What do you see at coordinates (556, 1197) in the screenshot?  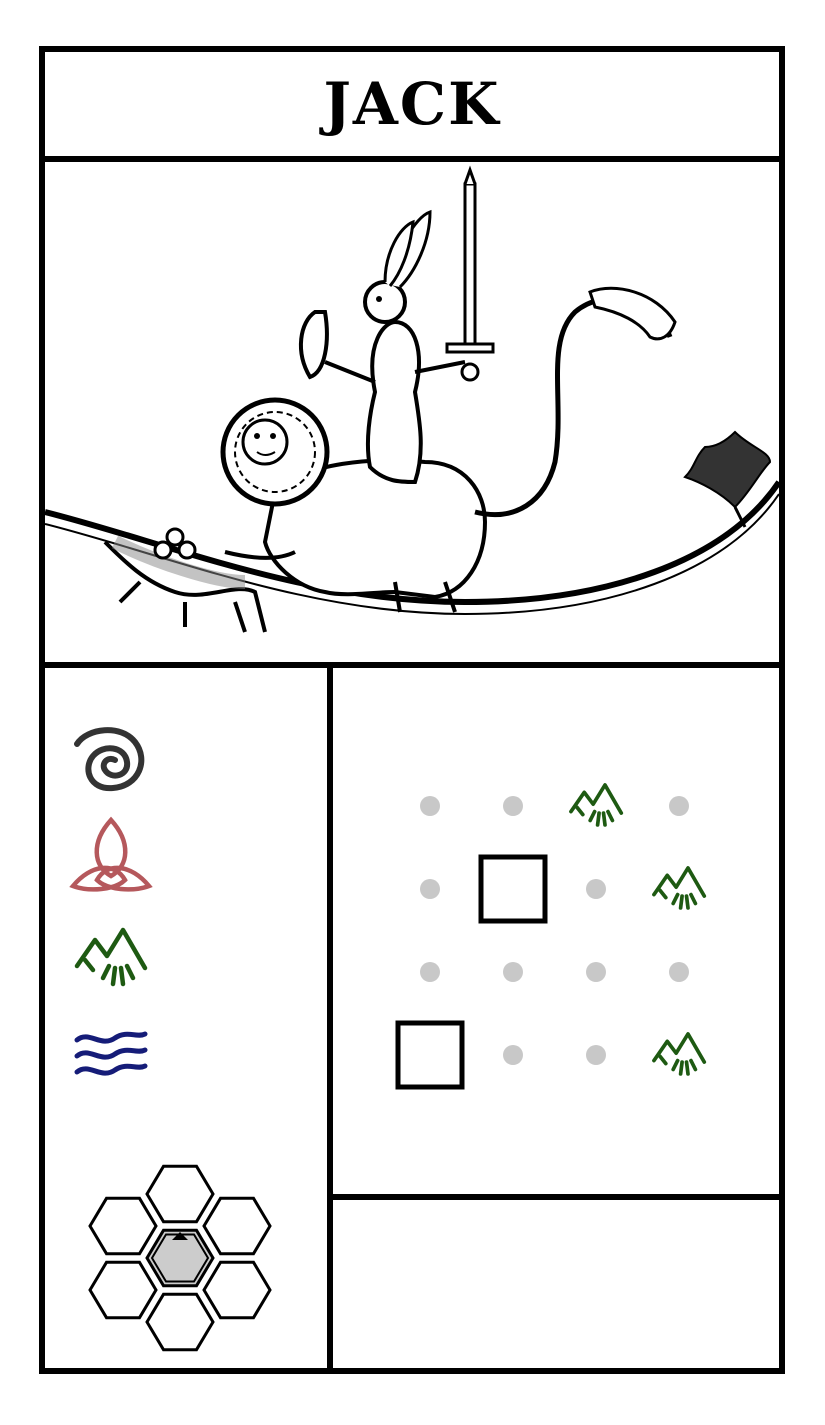 I see `divider-right` at bounding box center [556, 1197].